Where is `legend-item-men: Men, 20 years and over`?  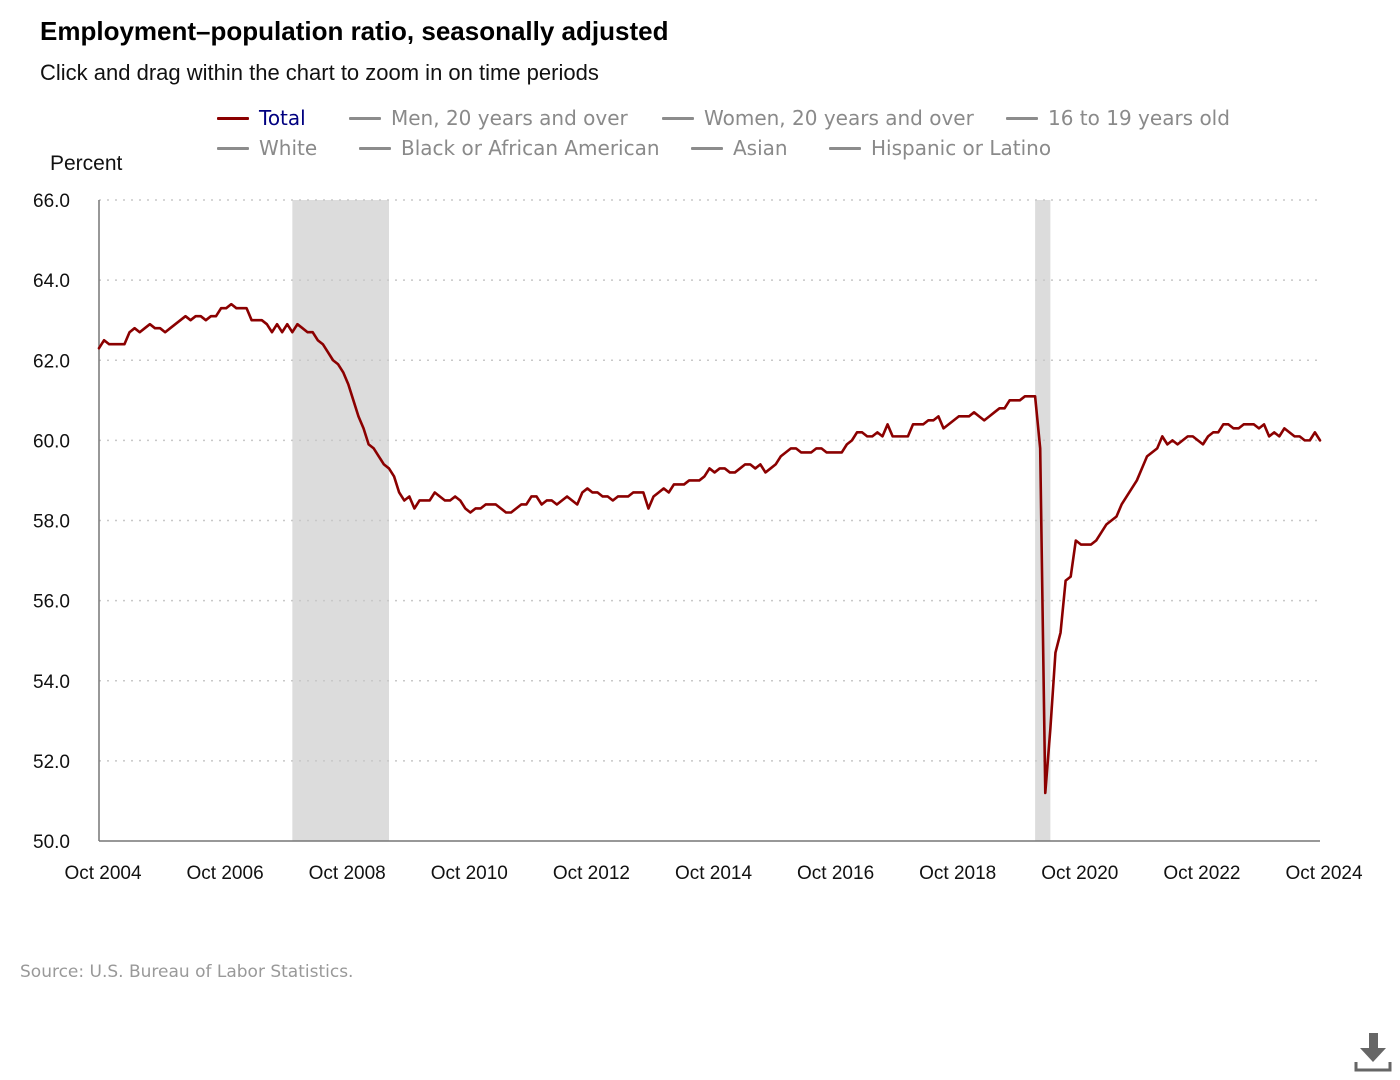 legend-item-men: Men, 20 years and over is located at coordinates (488, 118).